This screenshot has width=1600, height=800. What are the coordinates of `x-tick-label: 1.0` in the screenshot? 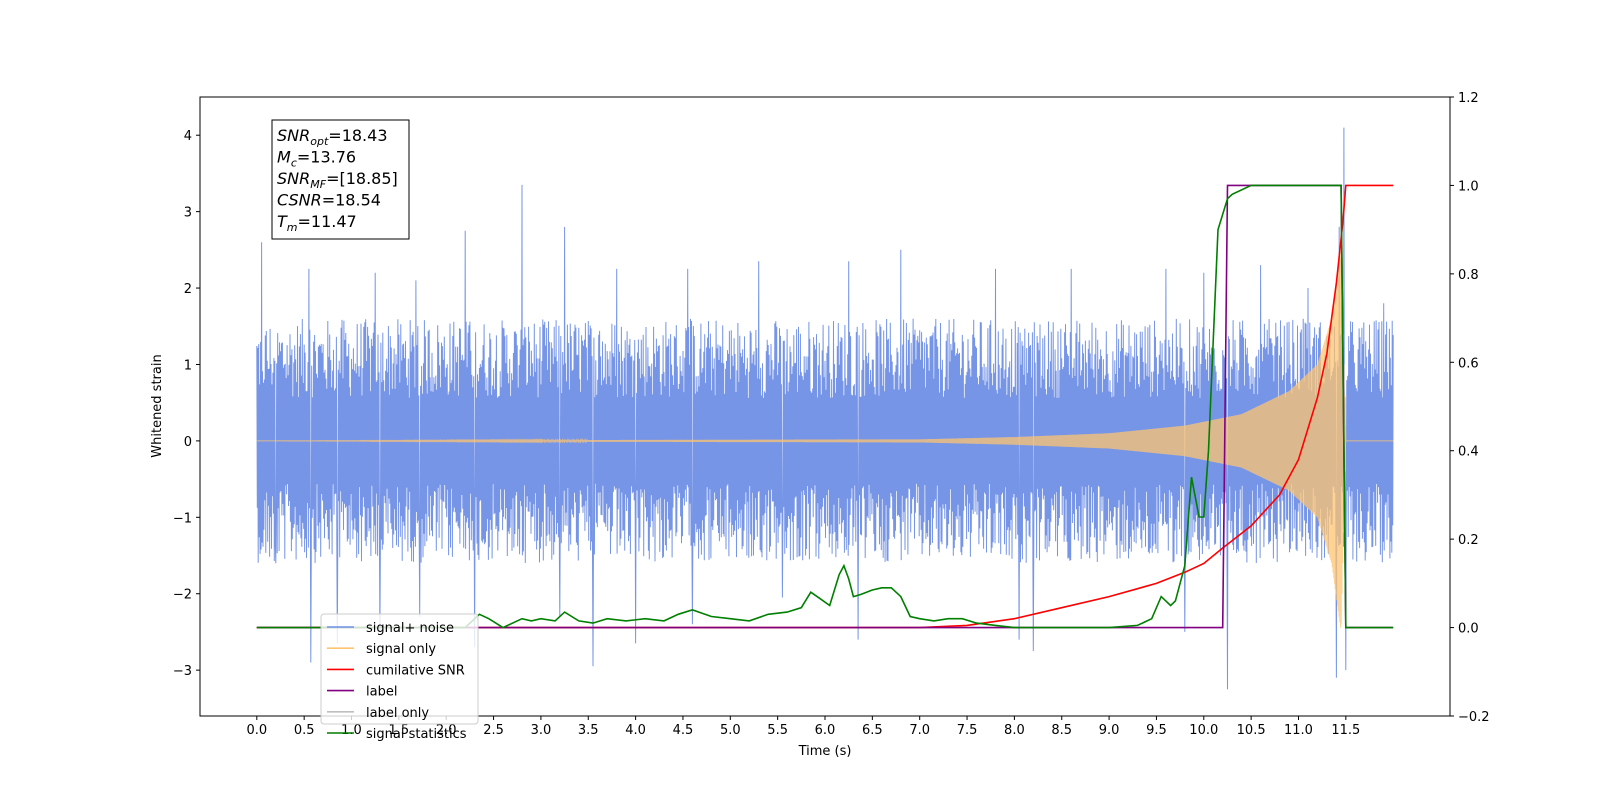 It's located at (351, 730).